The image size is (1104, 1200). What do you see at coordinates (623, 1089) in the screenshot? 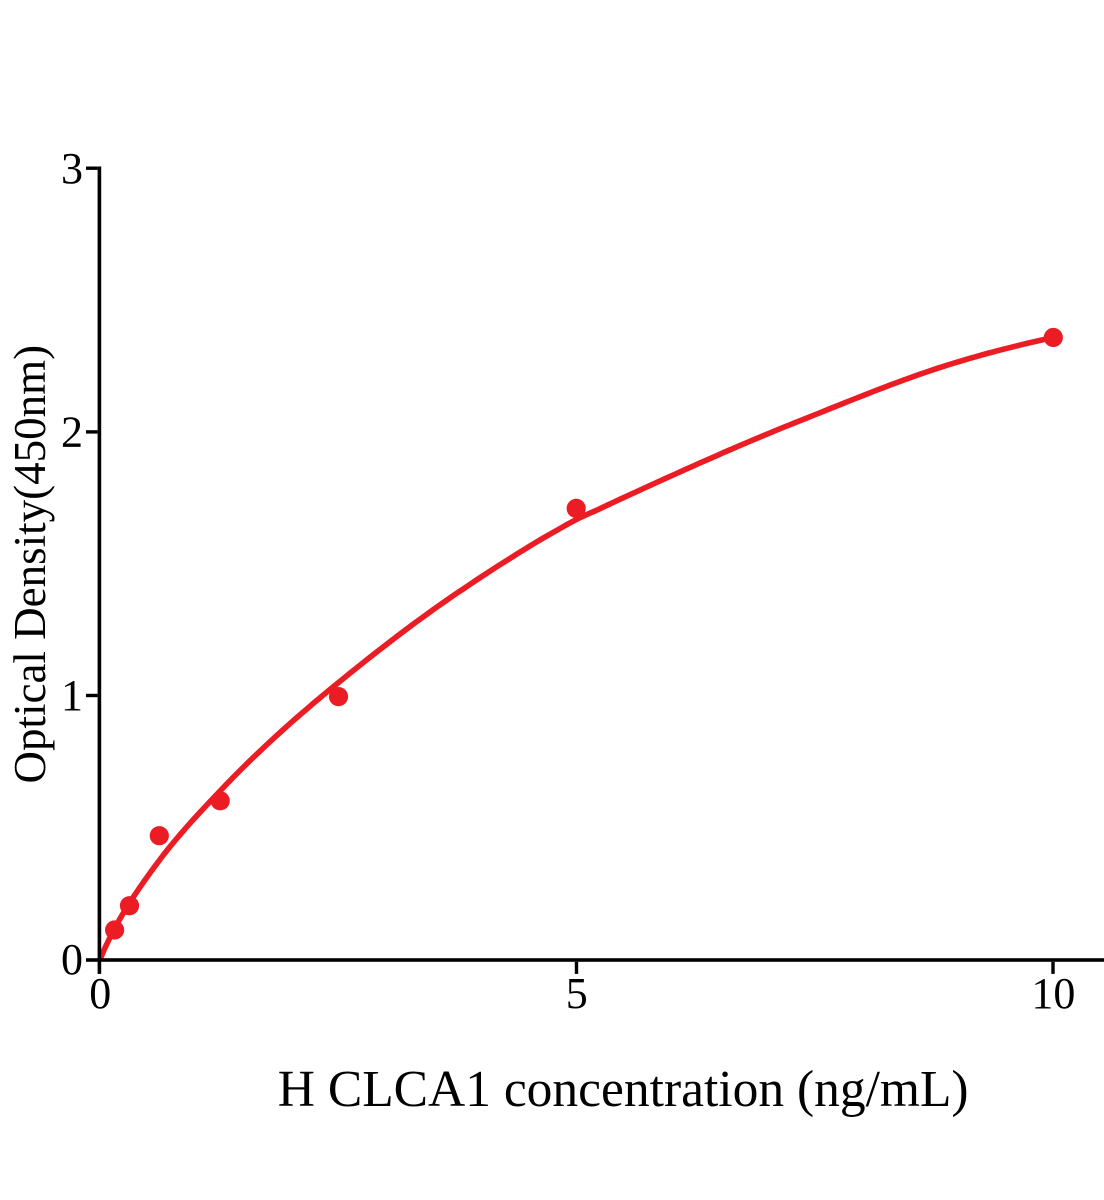
I see `svg-text: H CLCA1 concentration (ng/mL)` at bounding box center [623, 1089].